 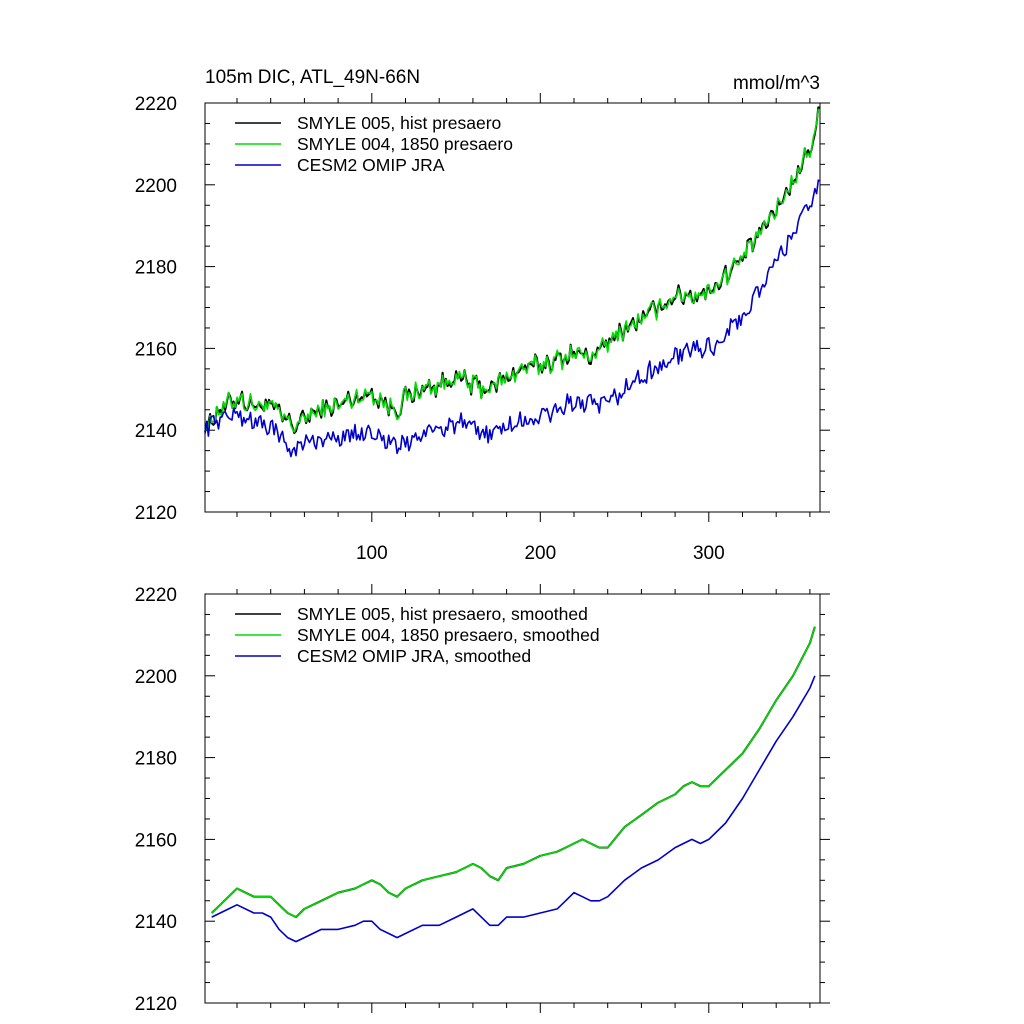 What do you see at coordinates (405, 144) in the screenshot?
I see `legend-label: SMYLE 004, 1850 presaero` at bounding box center [405, 144].